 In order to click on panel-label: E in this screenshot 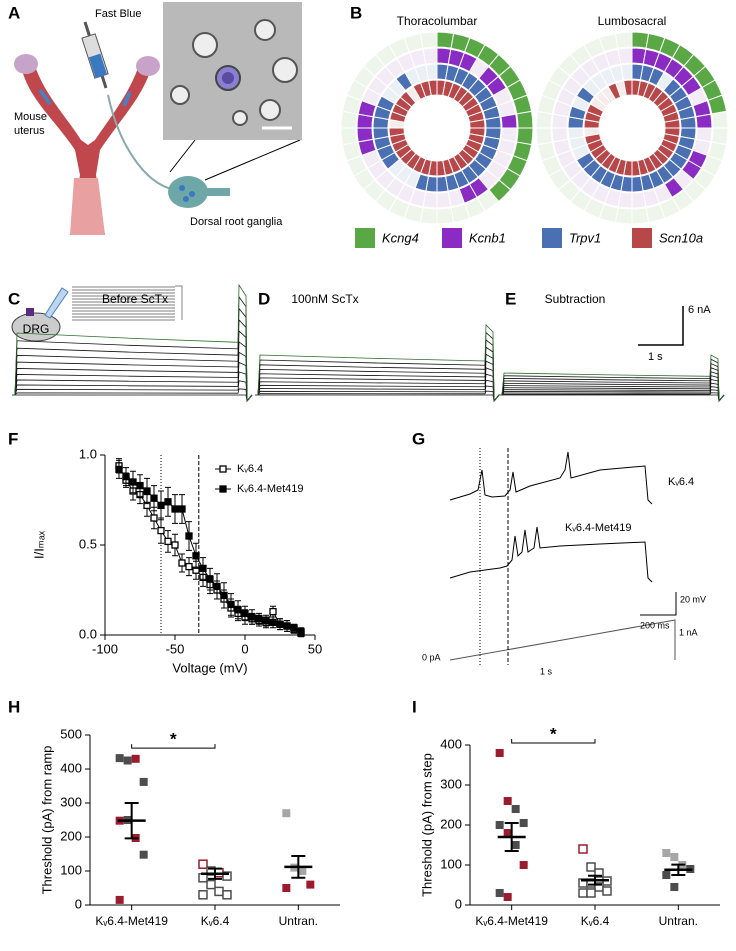, I will do `click(510, 298)`.